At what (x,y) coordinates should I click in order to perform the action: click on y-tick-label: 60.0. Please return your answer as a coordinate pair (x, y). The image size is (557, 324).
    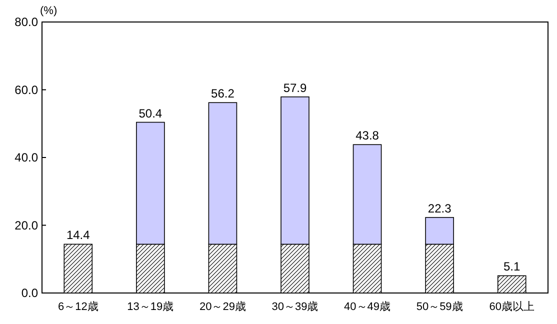
    Looking at the image, I should click on (26, 89).